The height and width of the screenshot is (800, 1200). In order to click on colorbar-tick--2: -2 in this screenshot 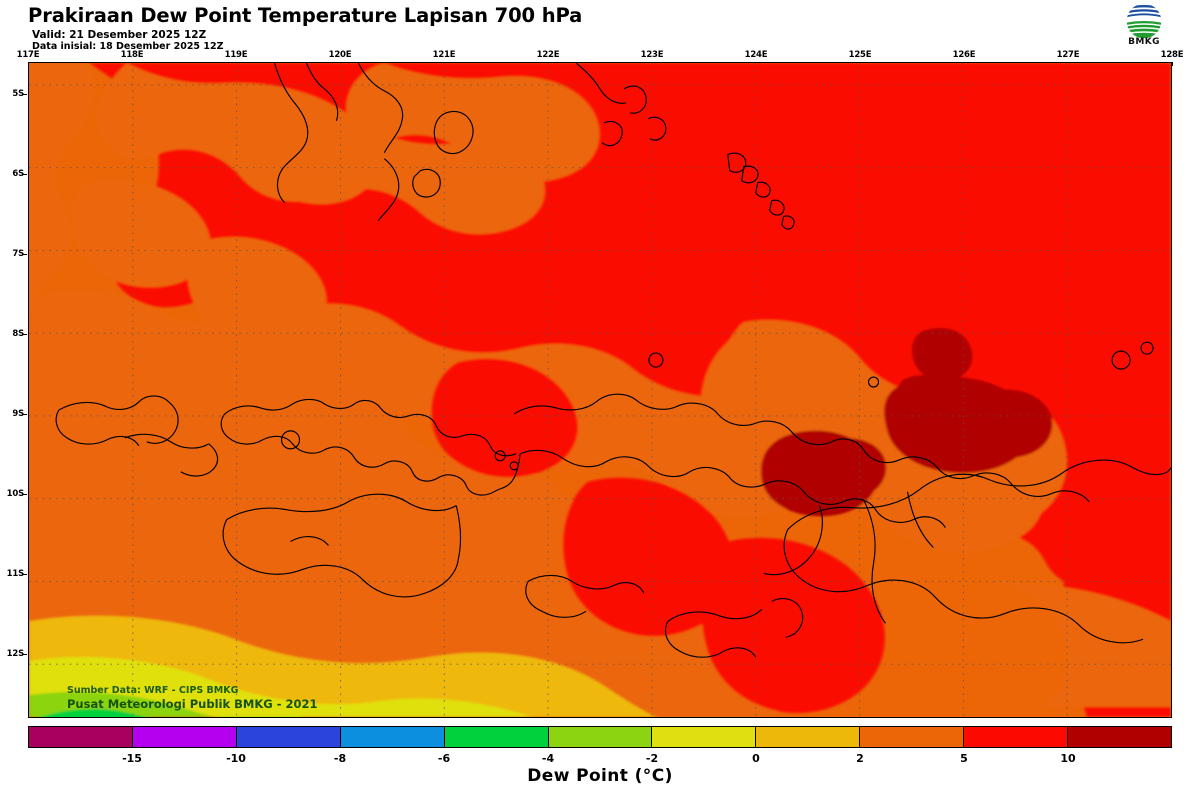, I will do `click(652, 758)`.